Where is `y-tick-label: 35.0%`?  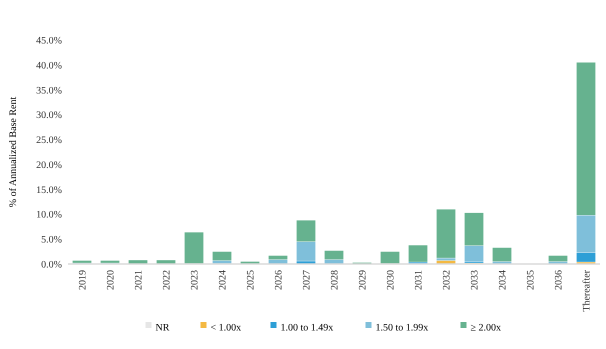
y-tick-label: 35.0% is located at coordinates (49, 90).